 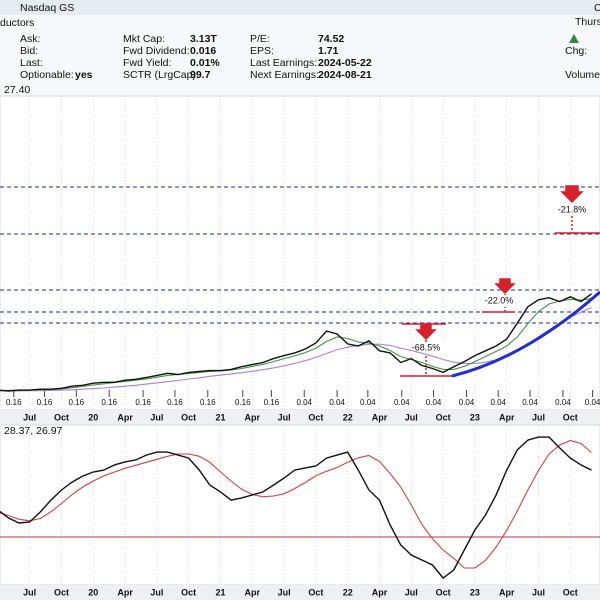 What do you see at coordinates (345, 63) in the screenshot?
I see `field-value: 2024-05-22` at bounding box center [345, 63].